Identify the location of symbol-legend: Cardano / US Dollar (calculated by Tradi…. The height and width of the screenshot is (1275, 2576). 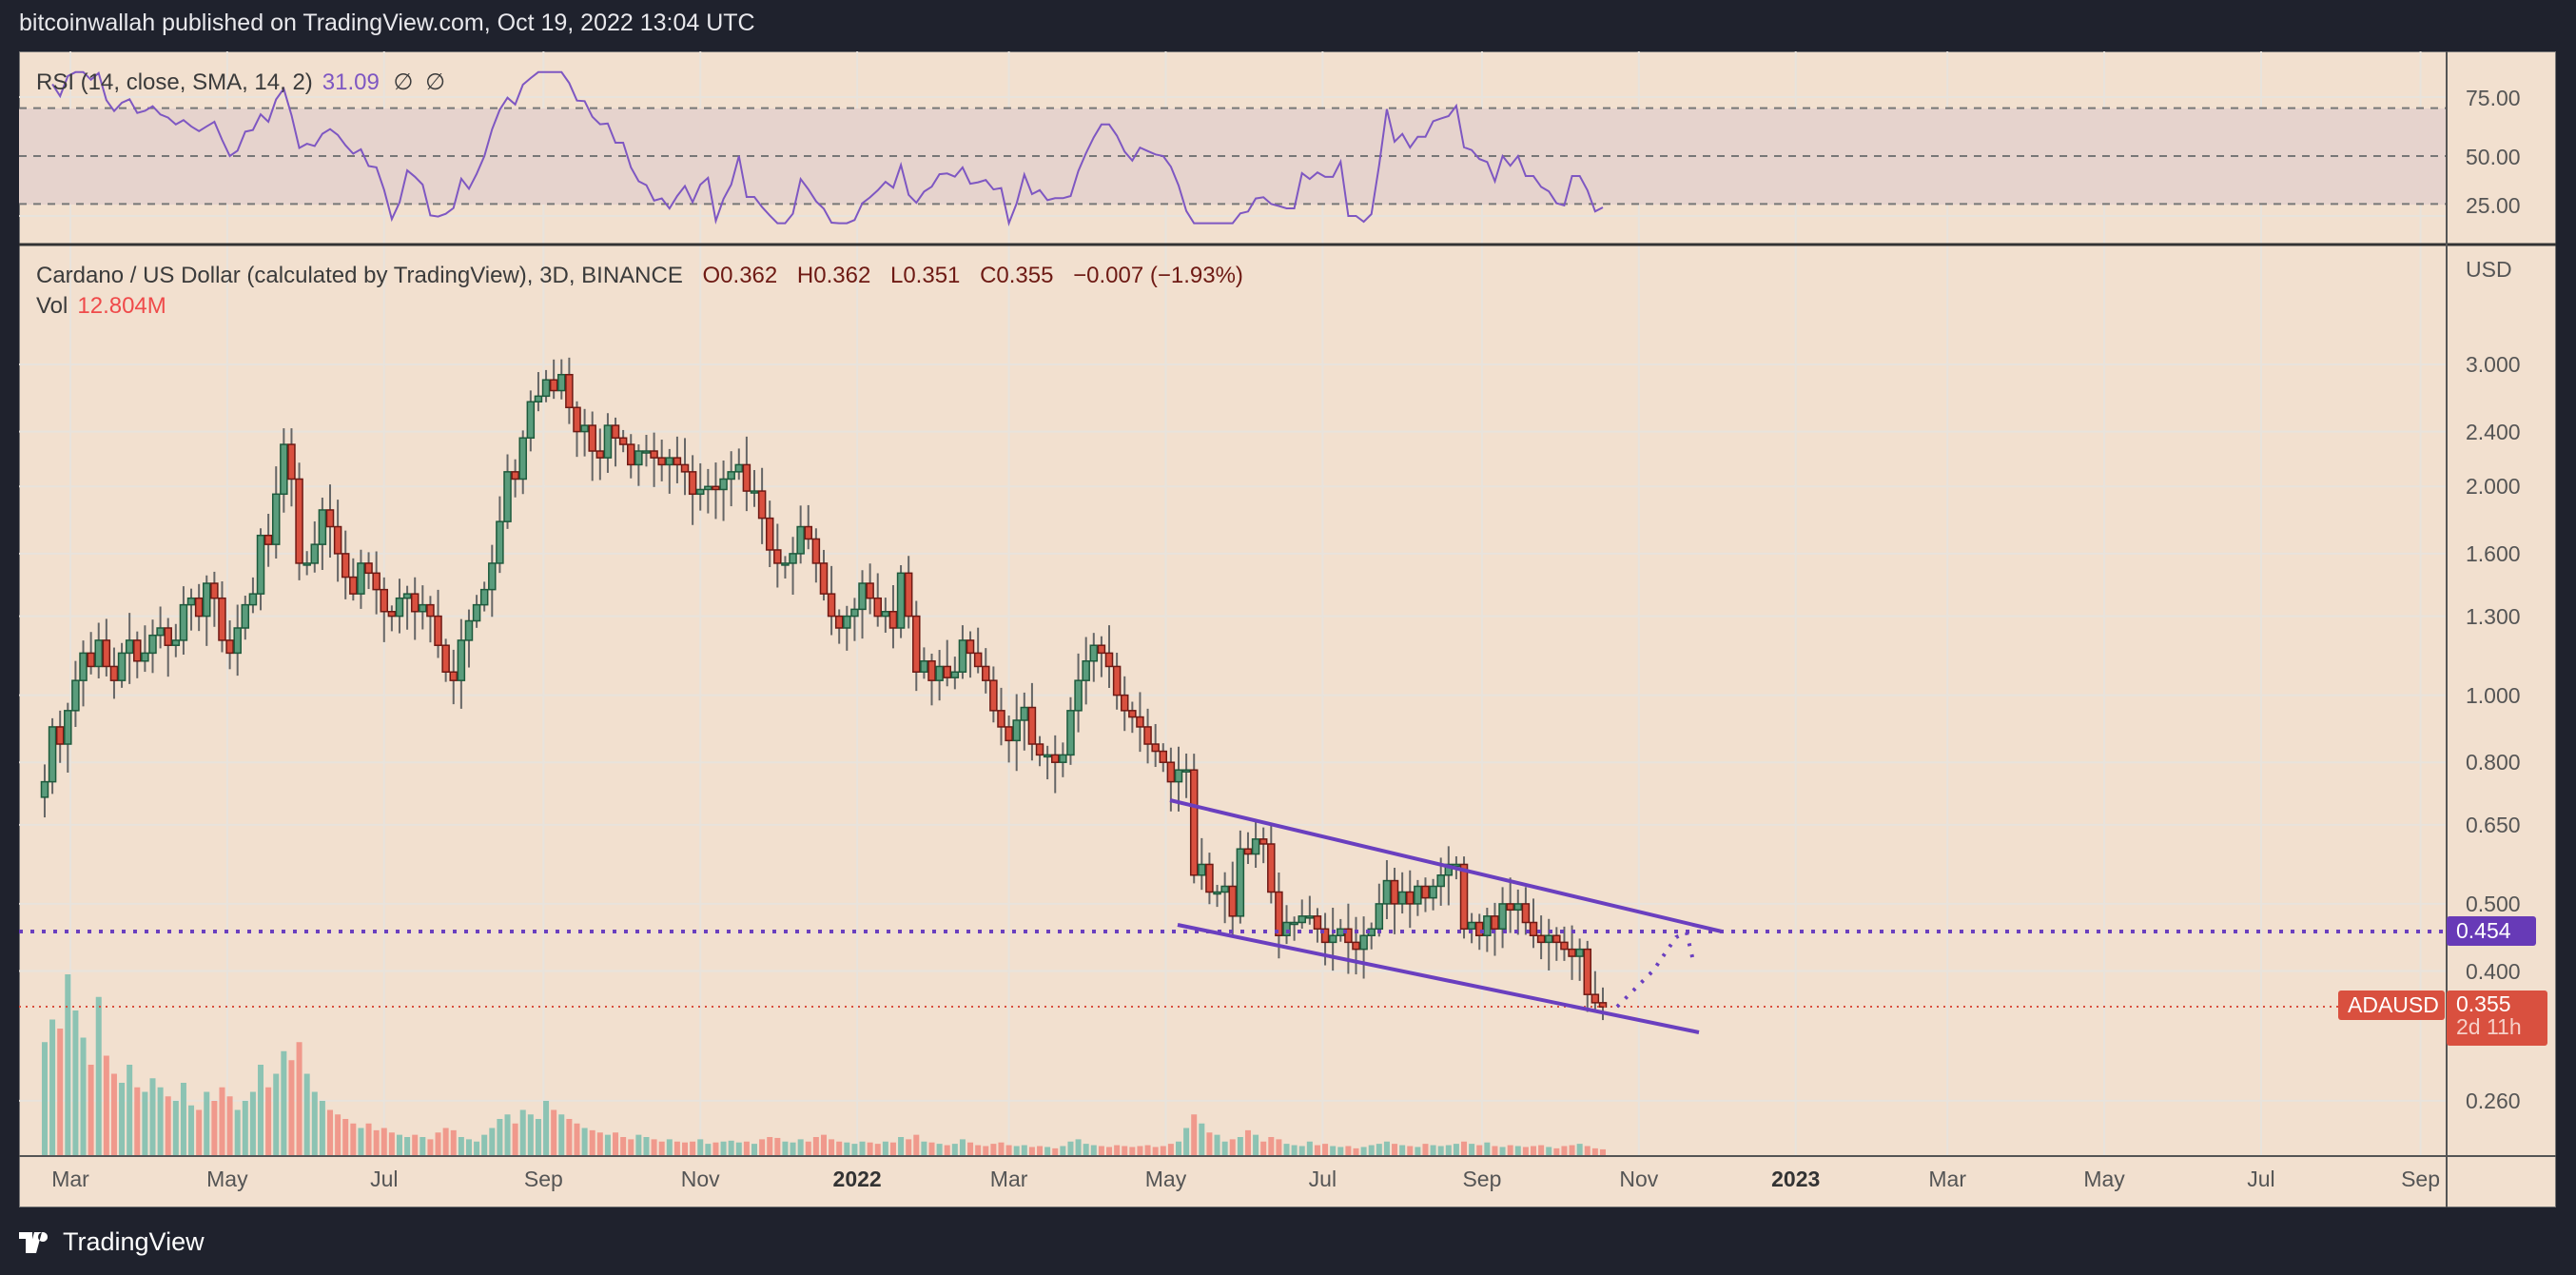
(639, 276).